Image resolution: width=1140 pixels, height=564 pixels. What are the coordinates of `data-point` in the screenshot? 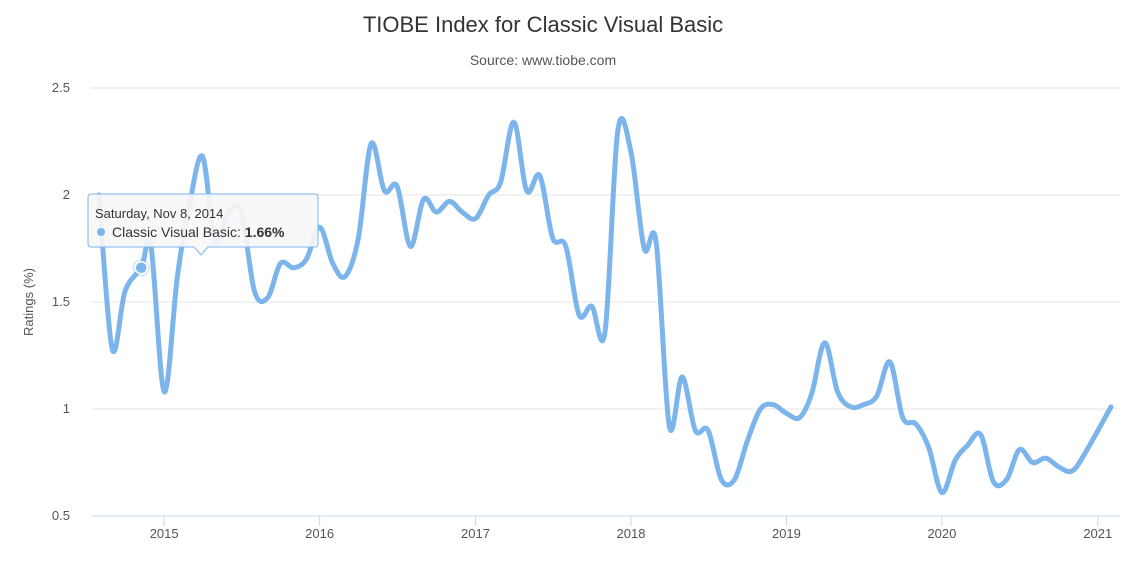 It's located at (141, 268).